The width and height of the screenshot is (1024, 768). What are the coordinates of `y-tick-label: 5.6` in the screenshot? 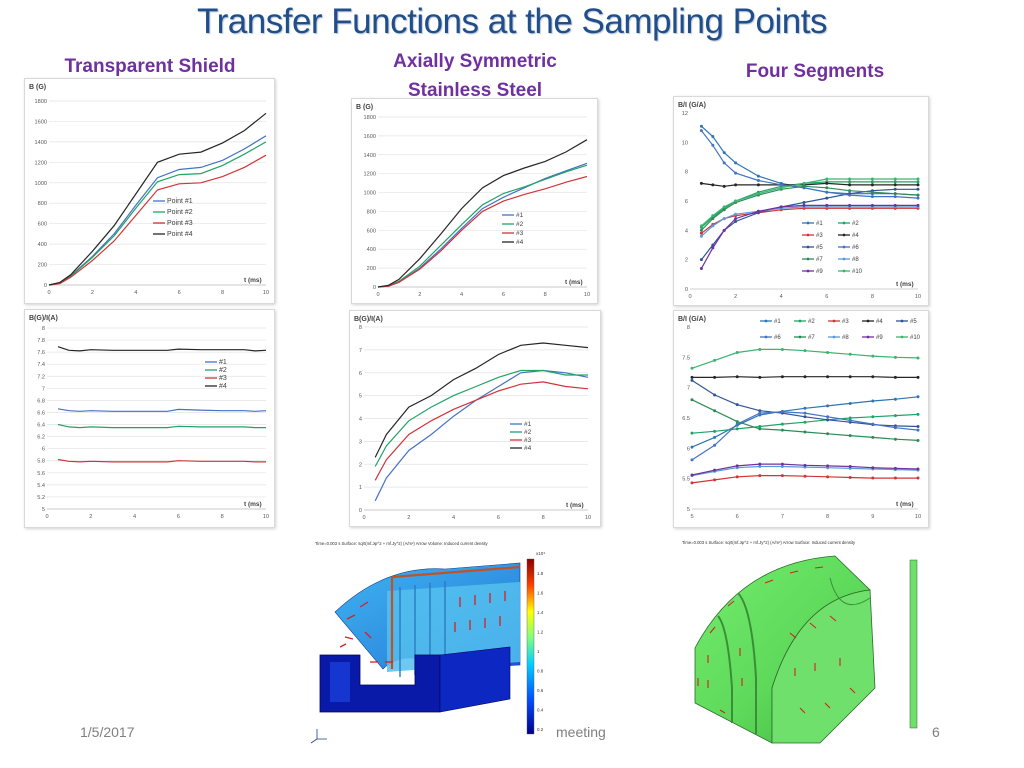 It's located at (41, 474).